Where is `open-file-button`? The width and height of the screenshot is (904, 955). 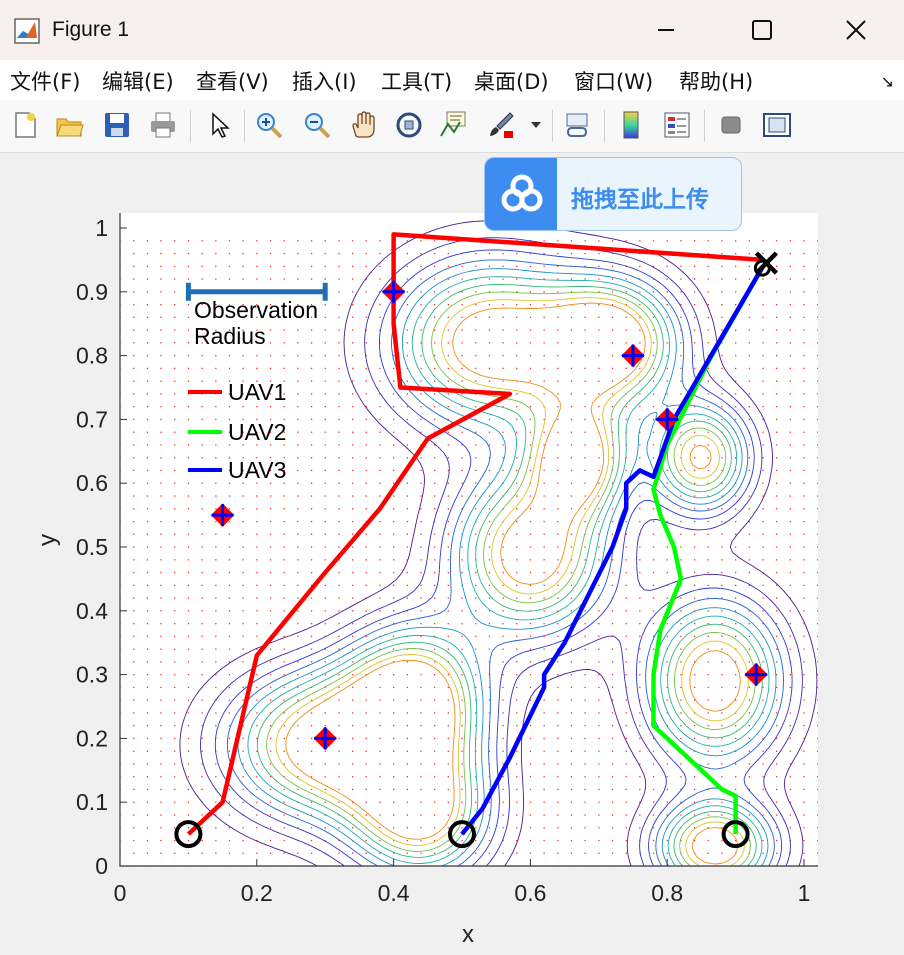 open-file-button is located at coordinates (69, 125).